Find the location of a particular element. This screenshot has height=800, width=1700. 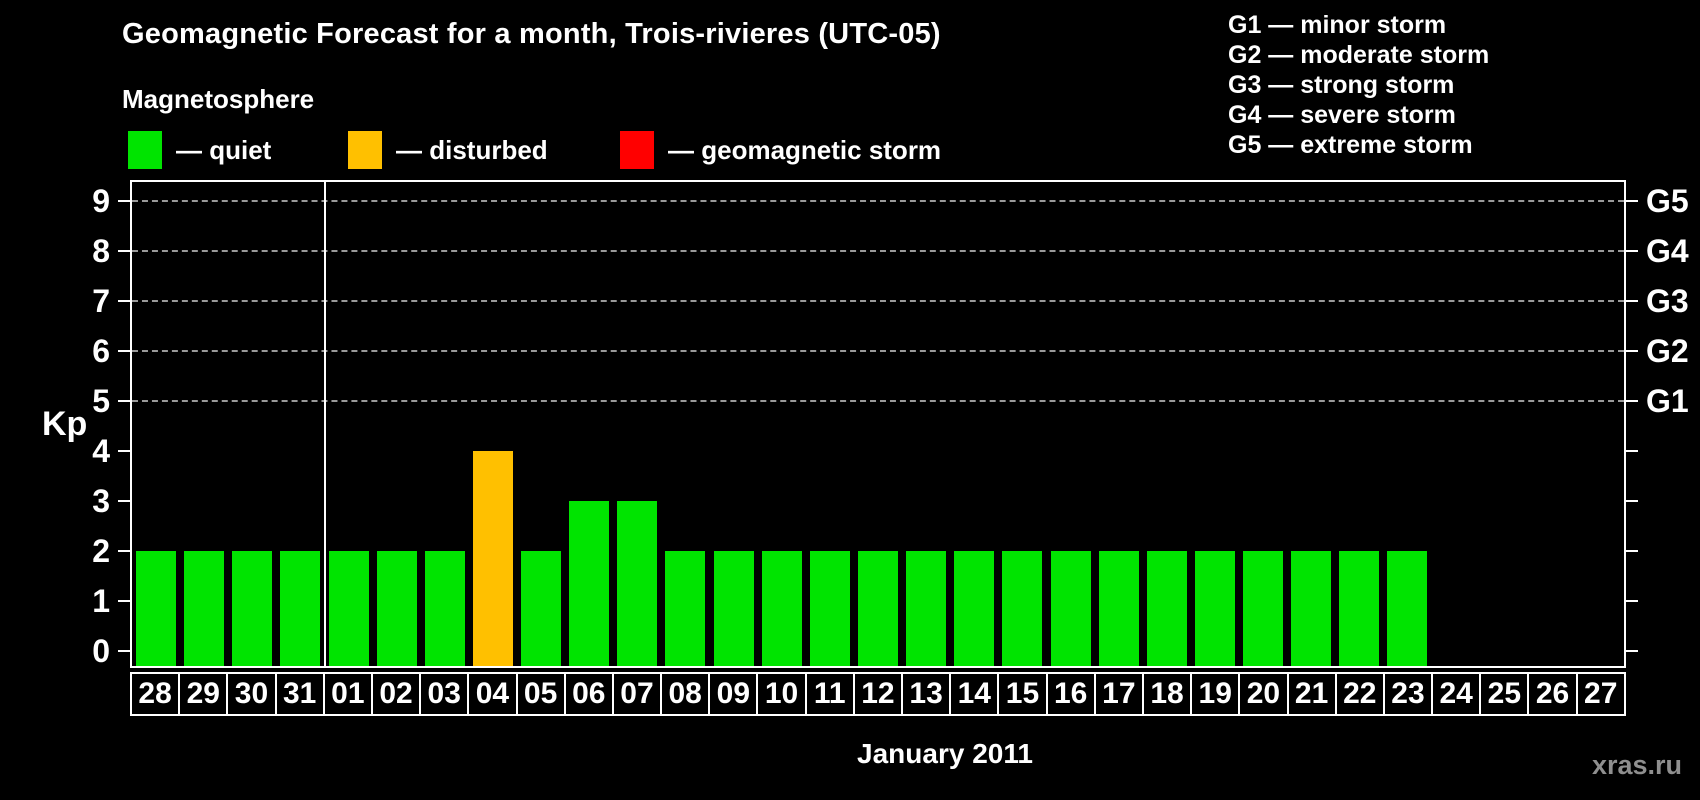

day-label-09: 09 is located at coordinates (733, 694).